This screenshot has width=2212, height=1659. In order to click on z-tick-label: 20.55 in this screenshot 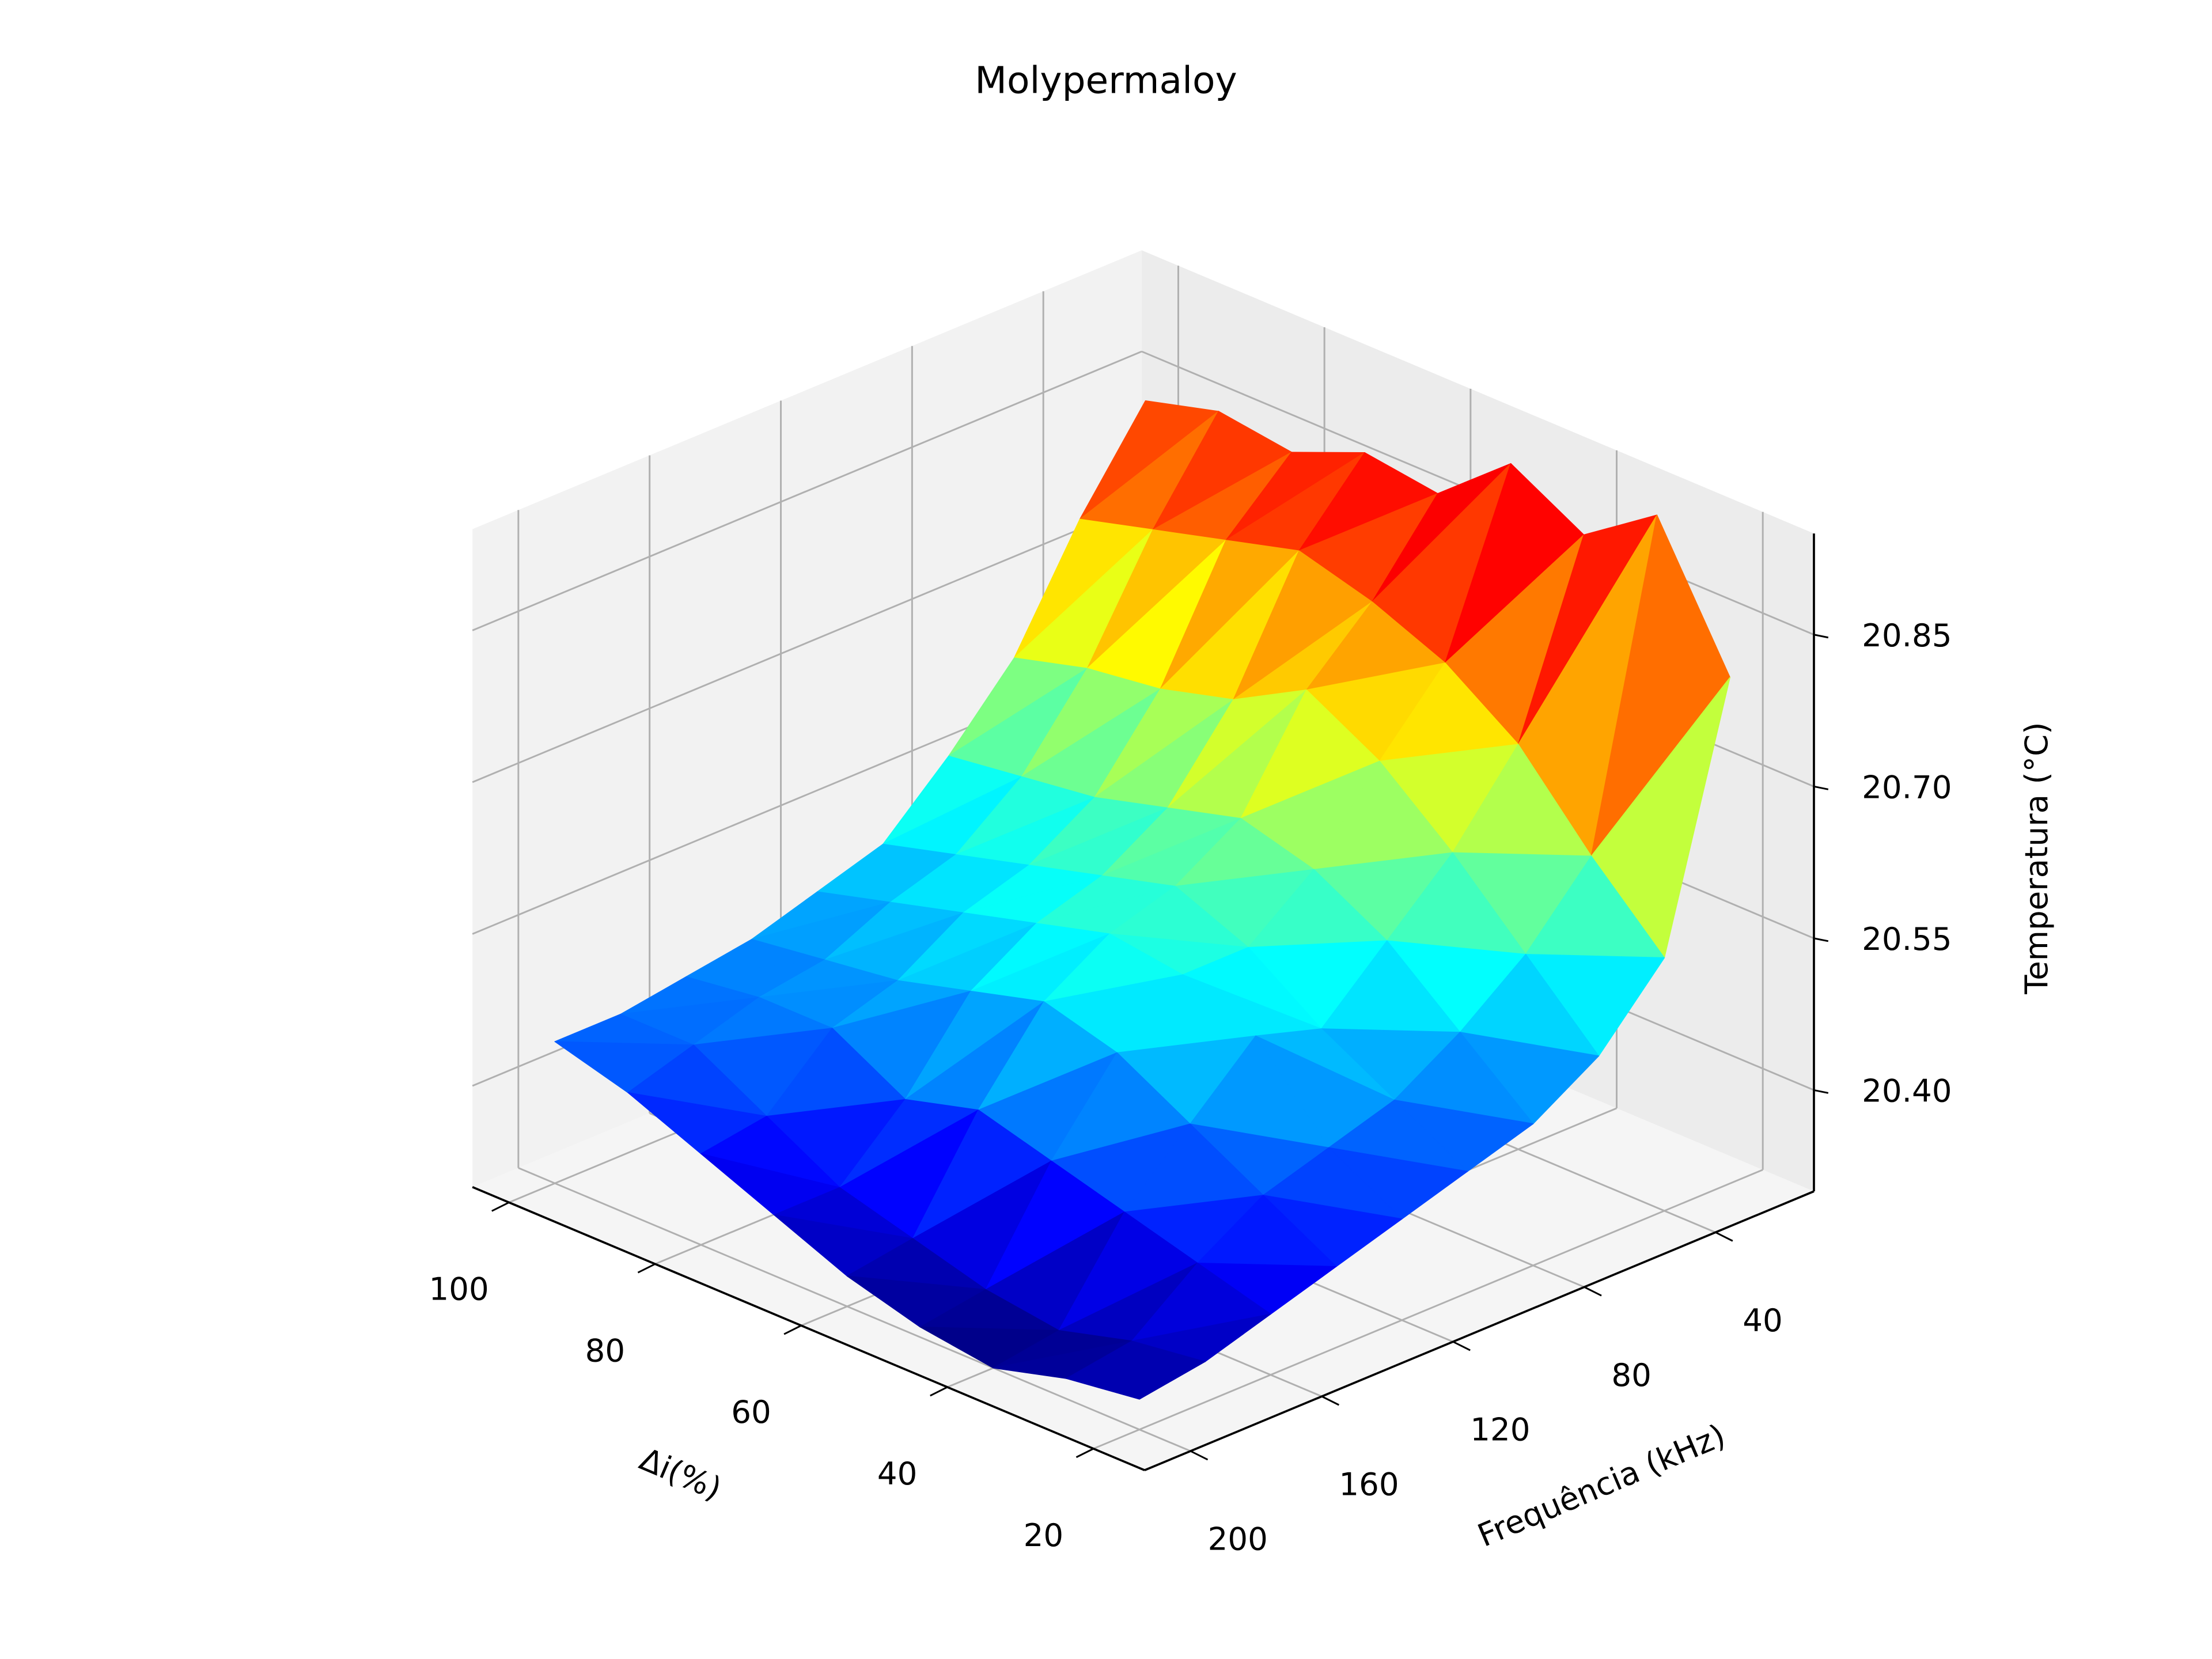, I will do `click(1907, 939)`.